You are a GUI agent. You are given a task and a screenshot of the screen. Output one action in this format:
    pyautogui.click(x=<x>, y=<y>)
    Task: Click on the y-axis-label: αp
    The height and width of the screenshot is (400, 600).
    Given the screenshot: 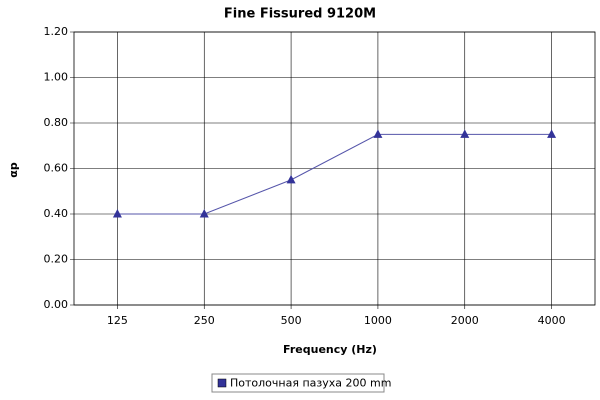 What is the action you would take?
    pyautogui.click(x=13, y=170)
    